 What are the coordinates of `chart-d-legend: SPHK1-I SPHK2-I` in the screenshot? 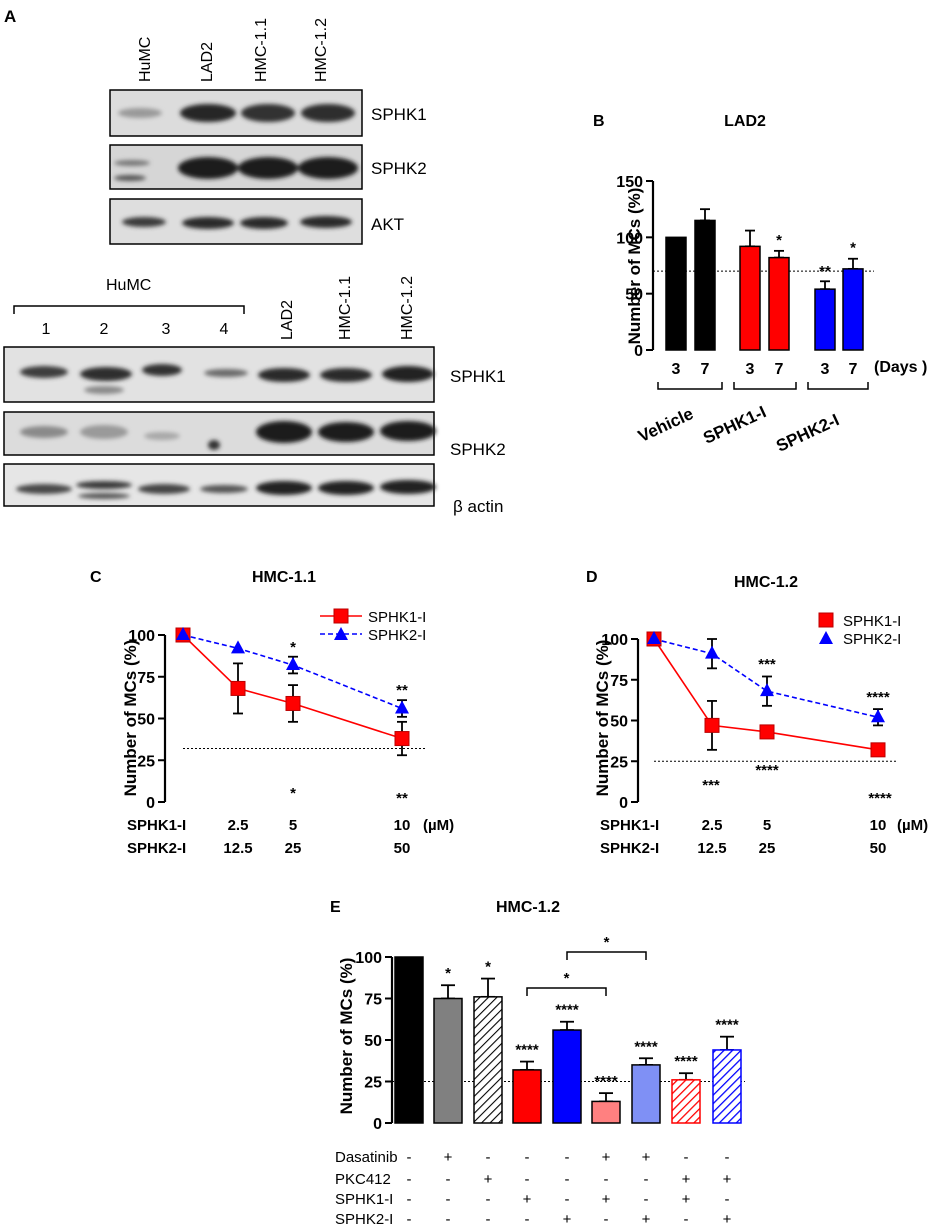 It's located at (859, 630).